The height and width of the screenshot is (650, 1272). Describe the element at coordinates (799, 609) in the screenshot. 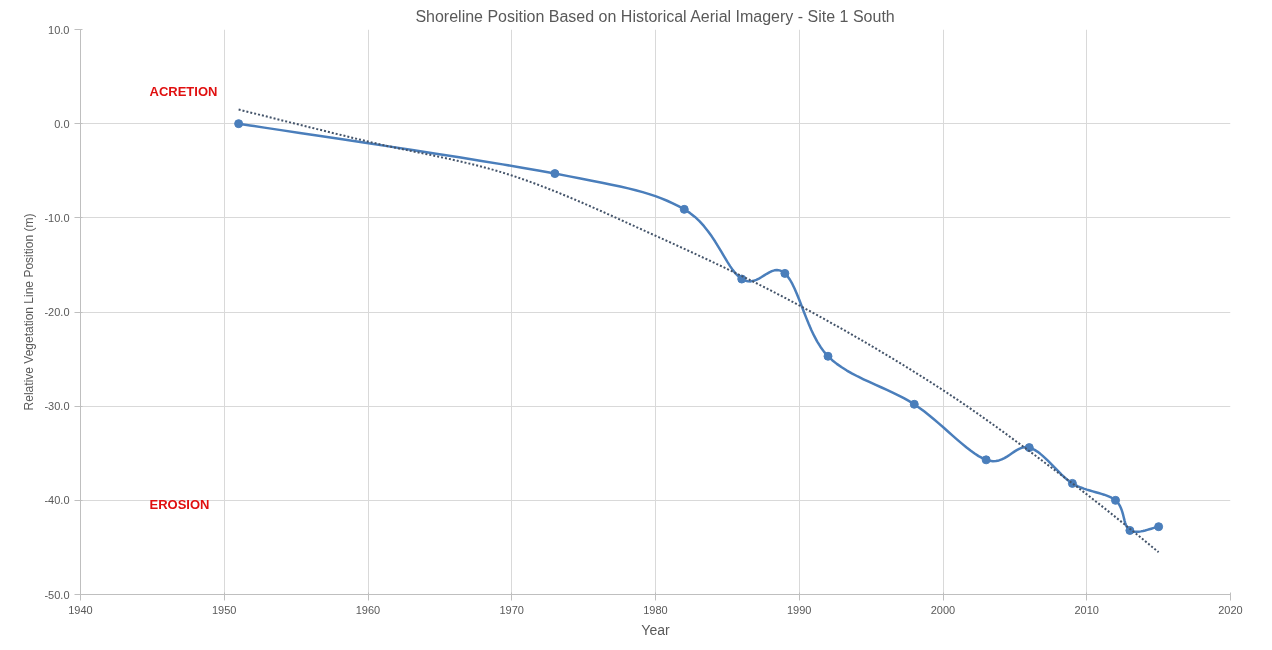

I see `x-tick-label: 1990` at that location.